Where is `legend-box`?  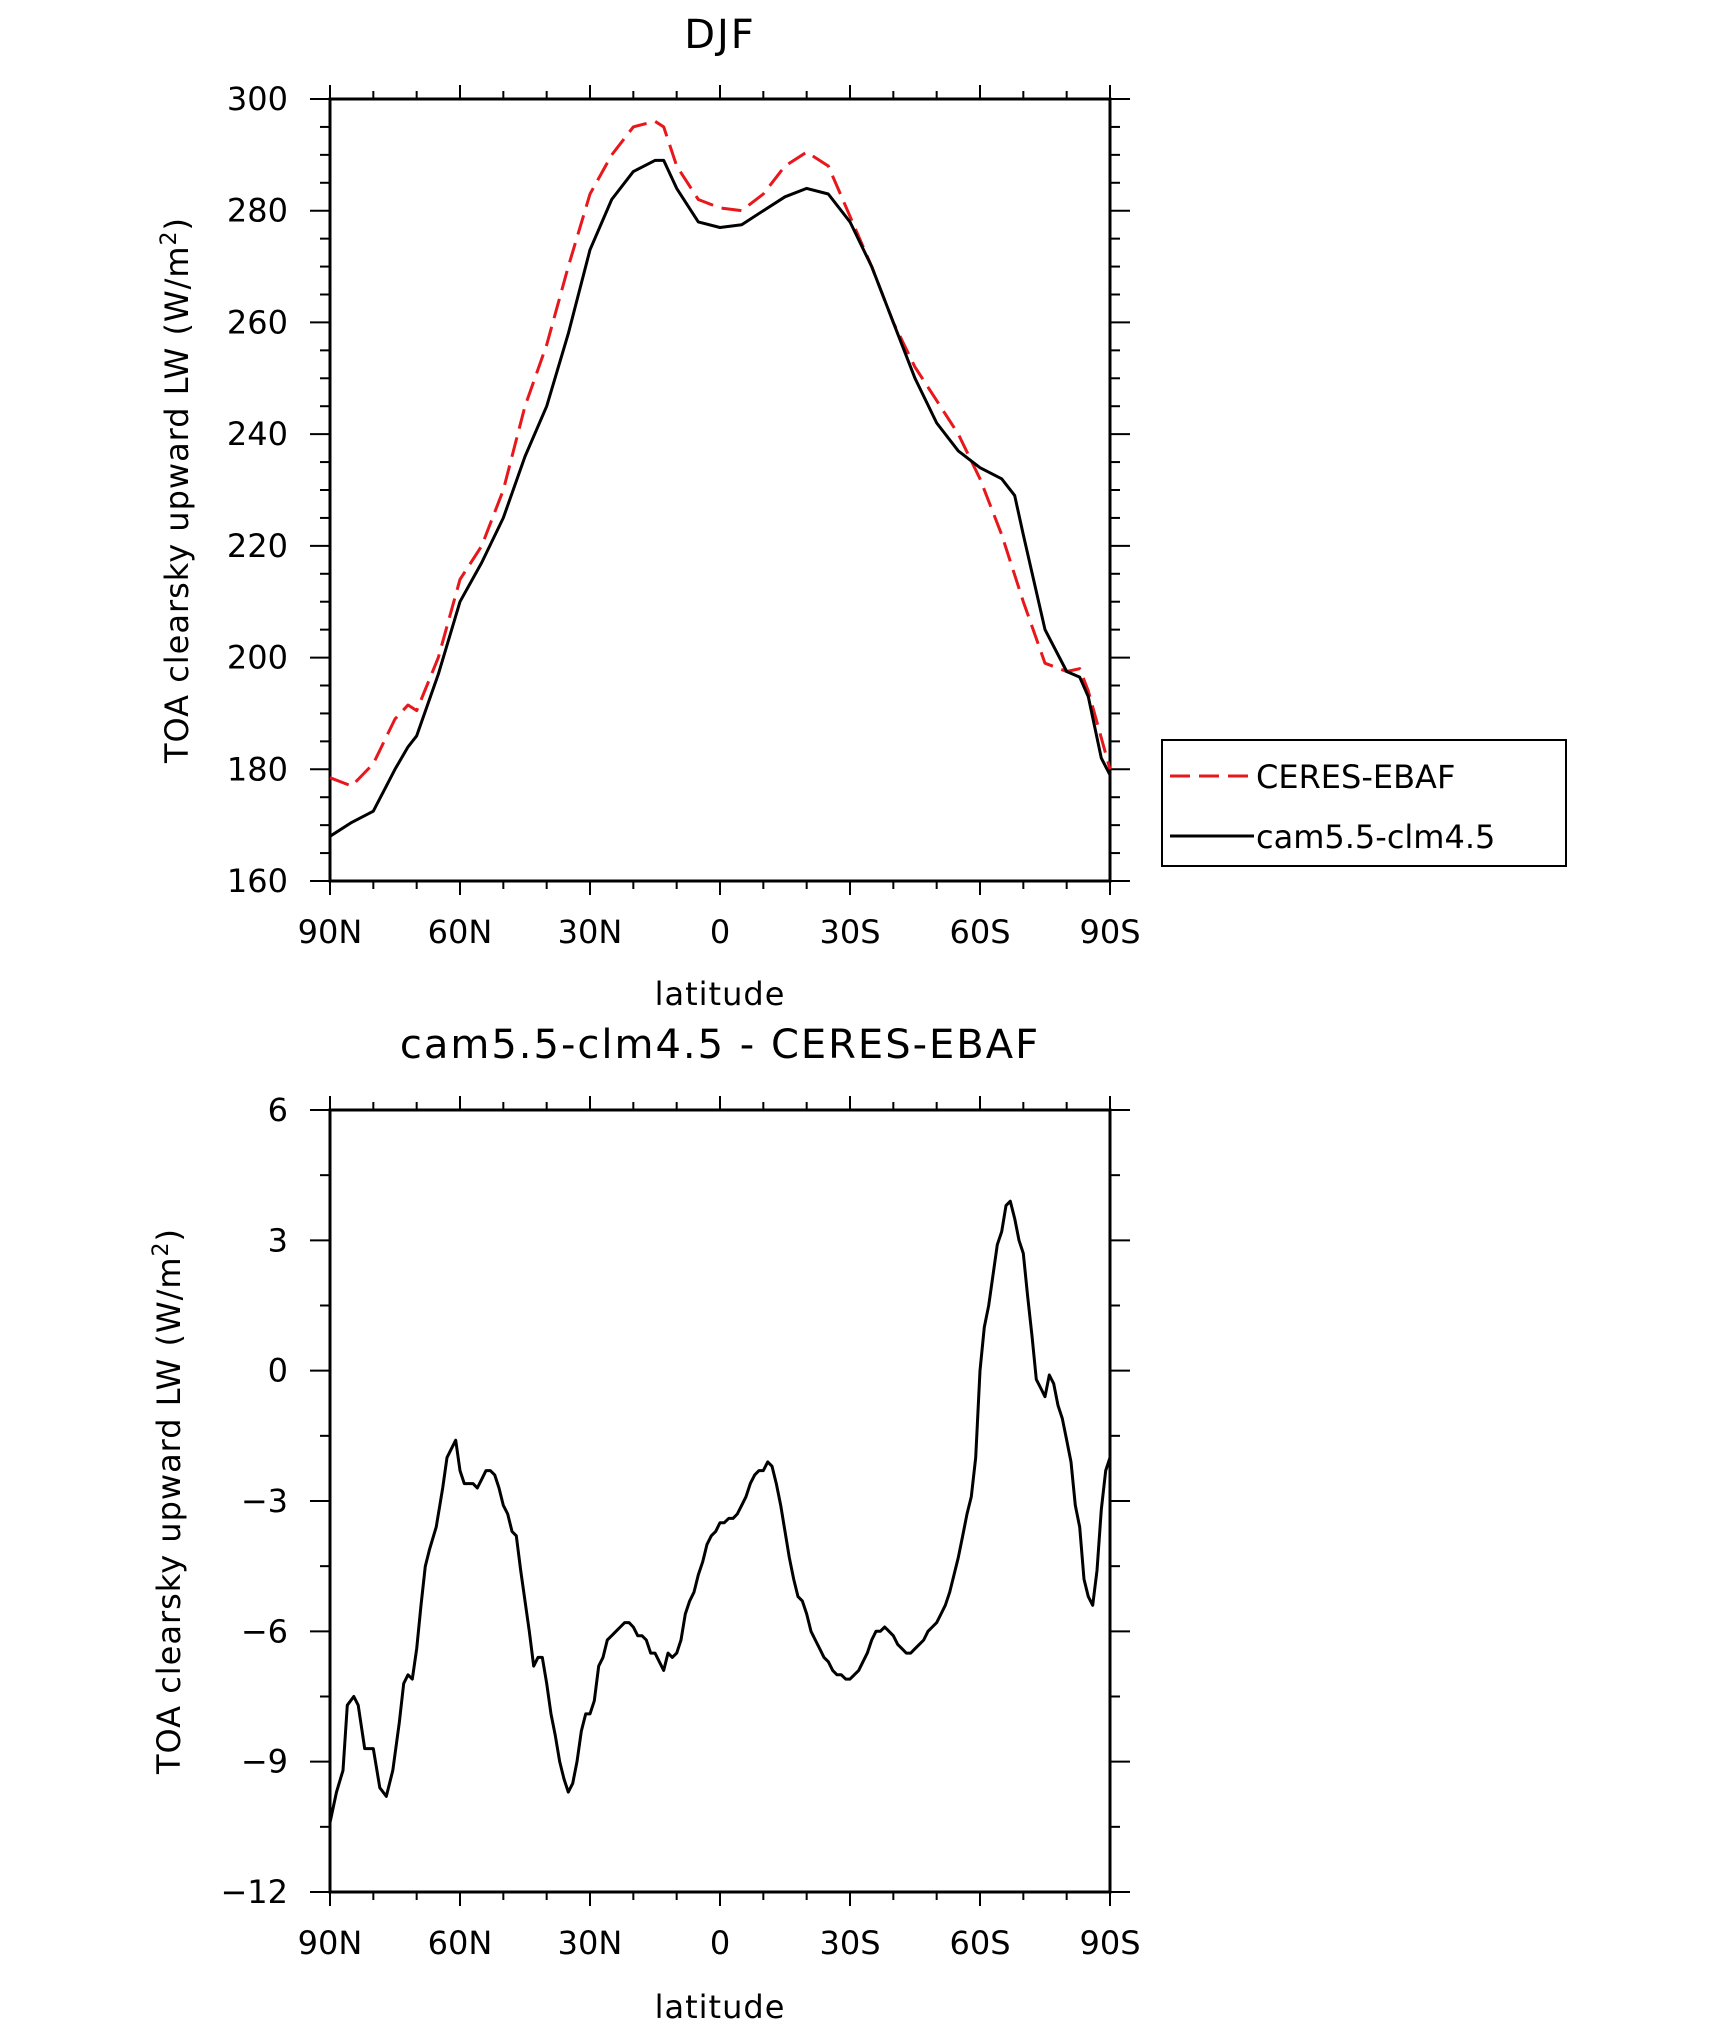 legend-box is located at coordinates (1364, 803).